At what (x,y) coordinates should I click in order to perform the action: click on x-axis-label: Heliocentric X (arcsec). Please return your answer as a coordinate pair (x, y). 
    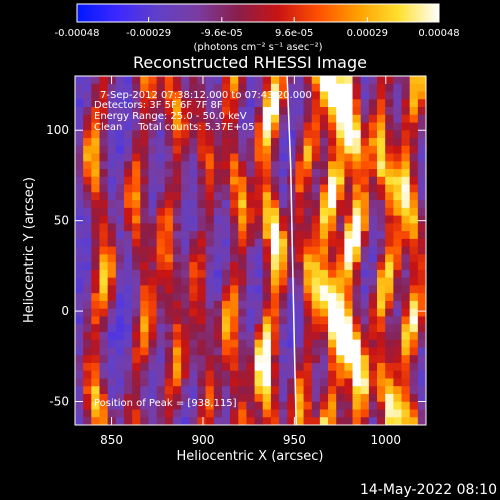
    Looking at the image, I should click on (250, 456).